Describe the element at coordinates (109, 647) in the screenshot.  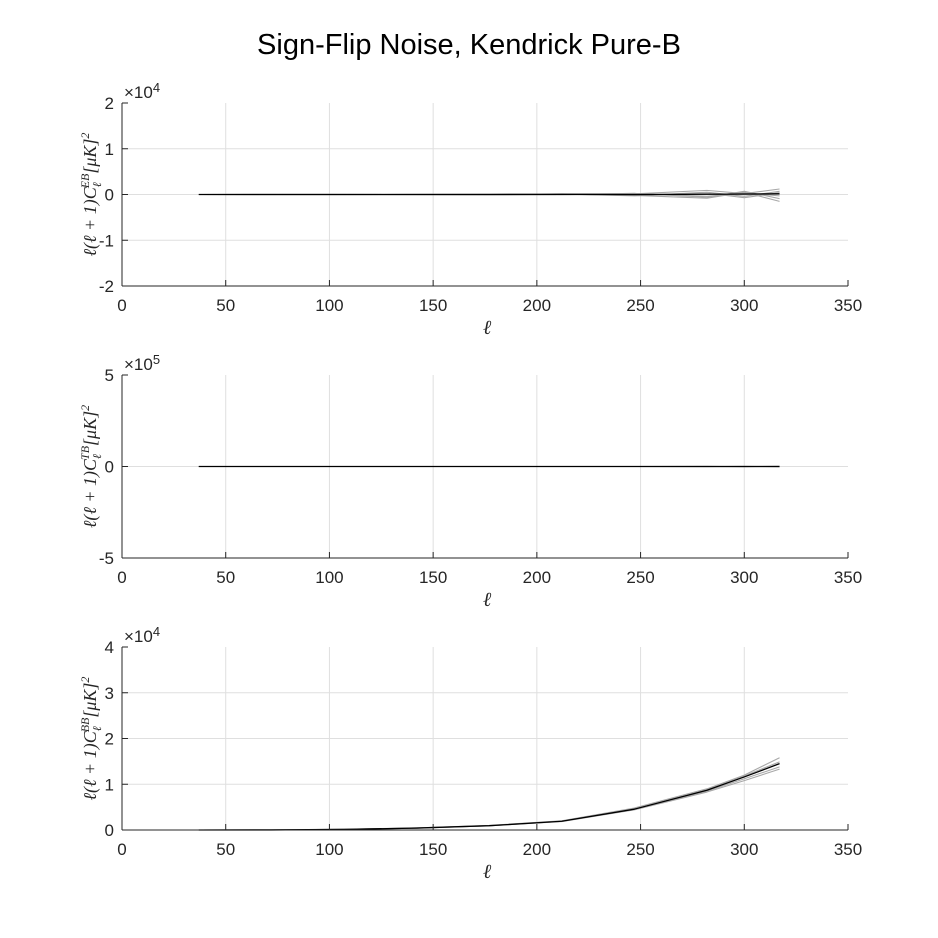
I see `y-tick-label: 4` at that location.